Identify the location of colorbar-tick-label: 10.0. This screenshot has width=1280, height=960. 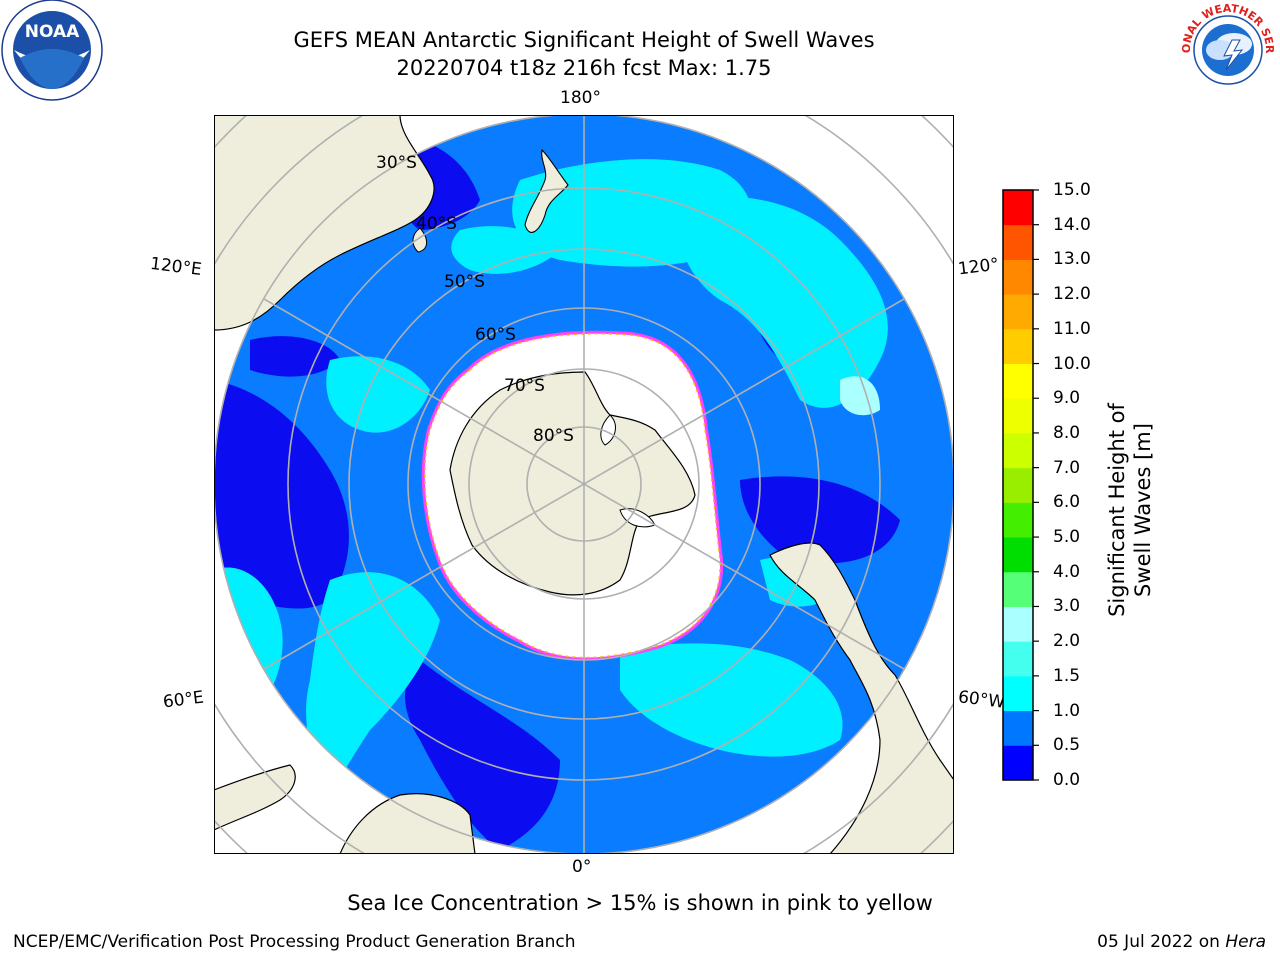
(1072, 363).